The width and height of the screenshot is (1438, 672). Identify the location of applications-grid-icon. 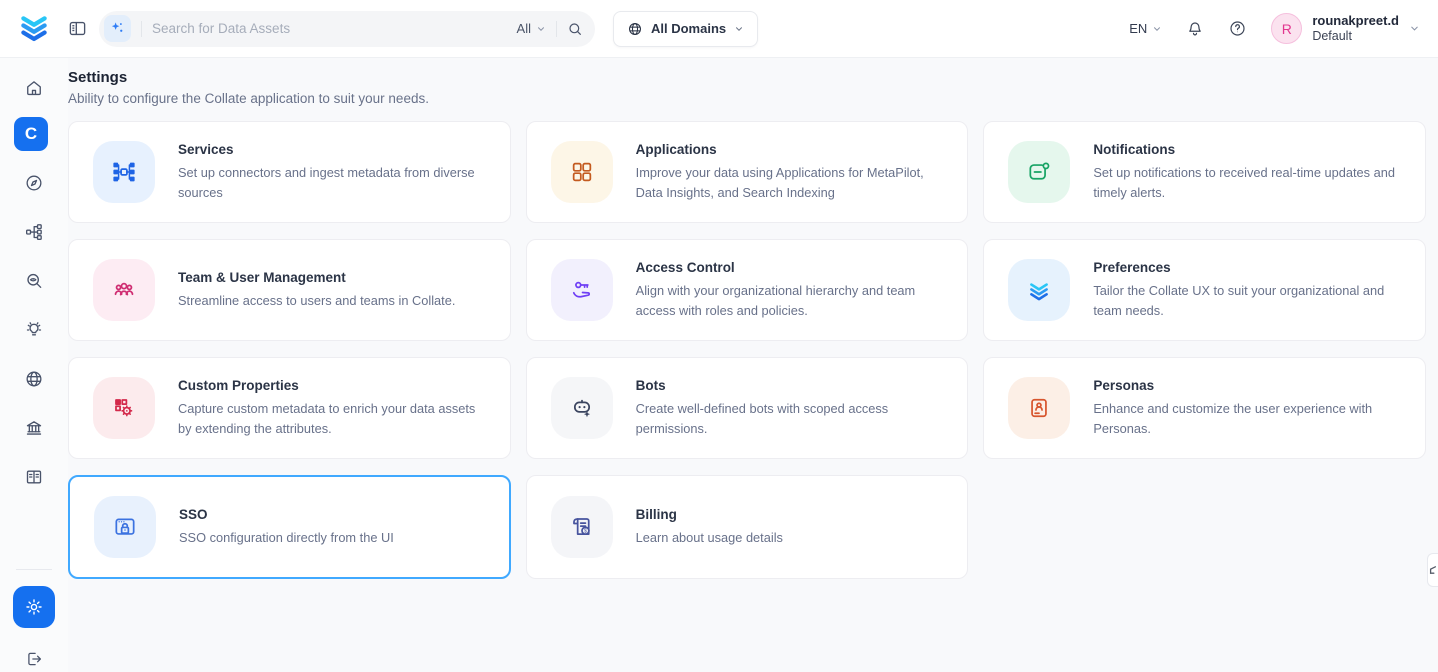
(581, 172).